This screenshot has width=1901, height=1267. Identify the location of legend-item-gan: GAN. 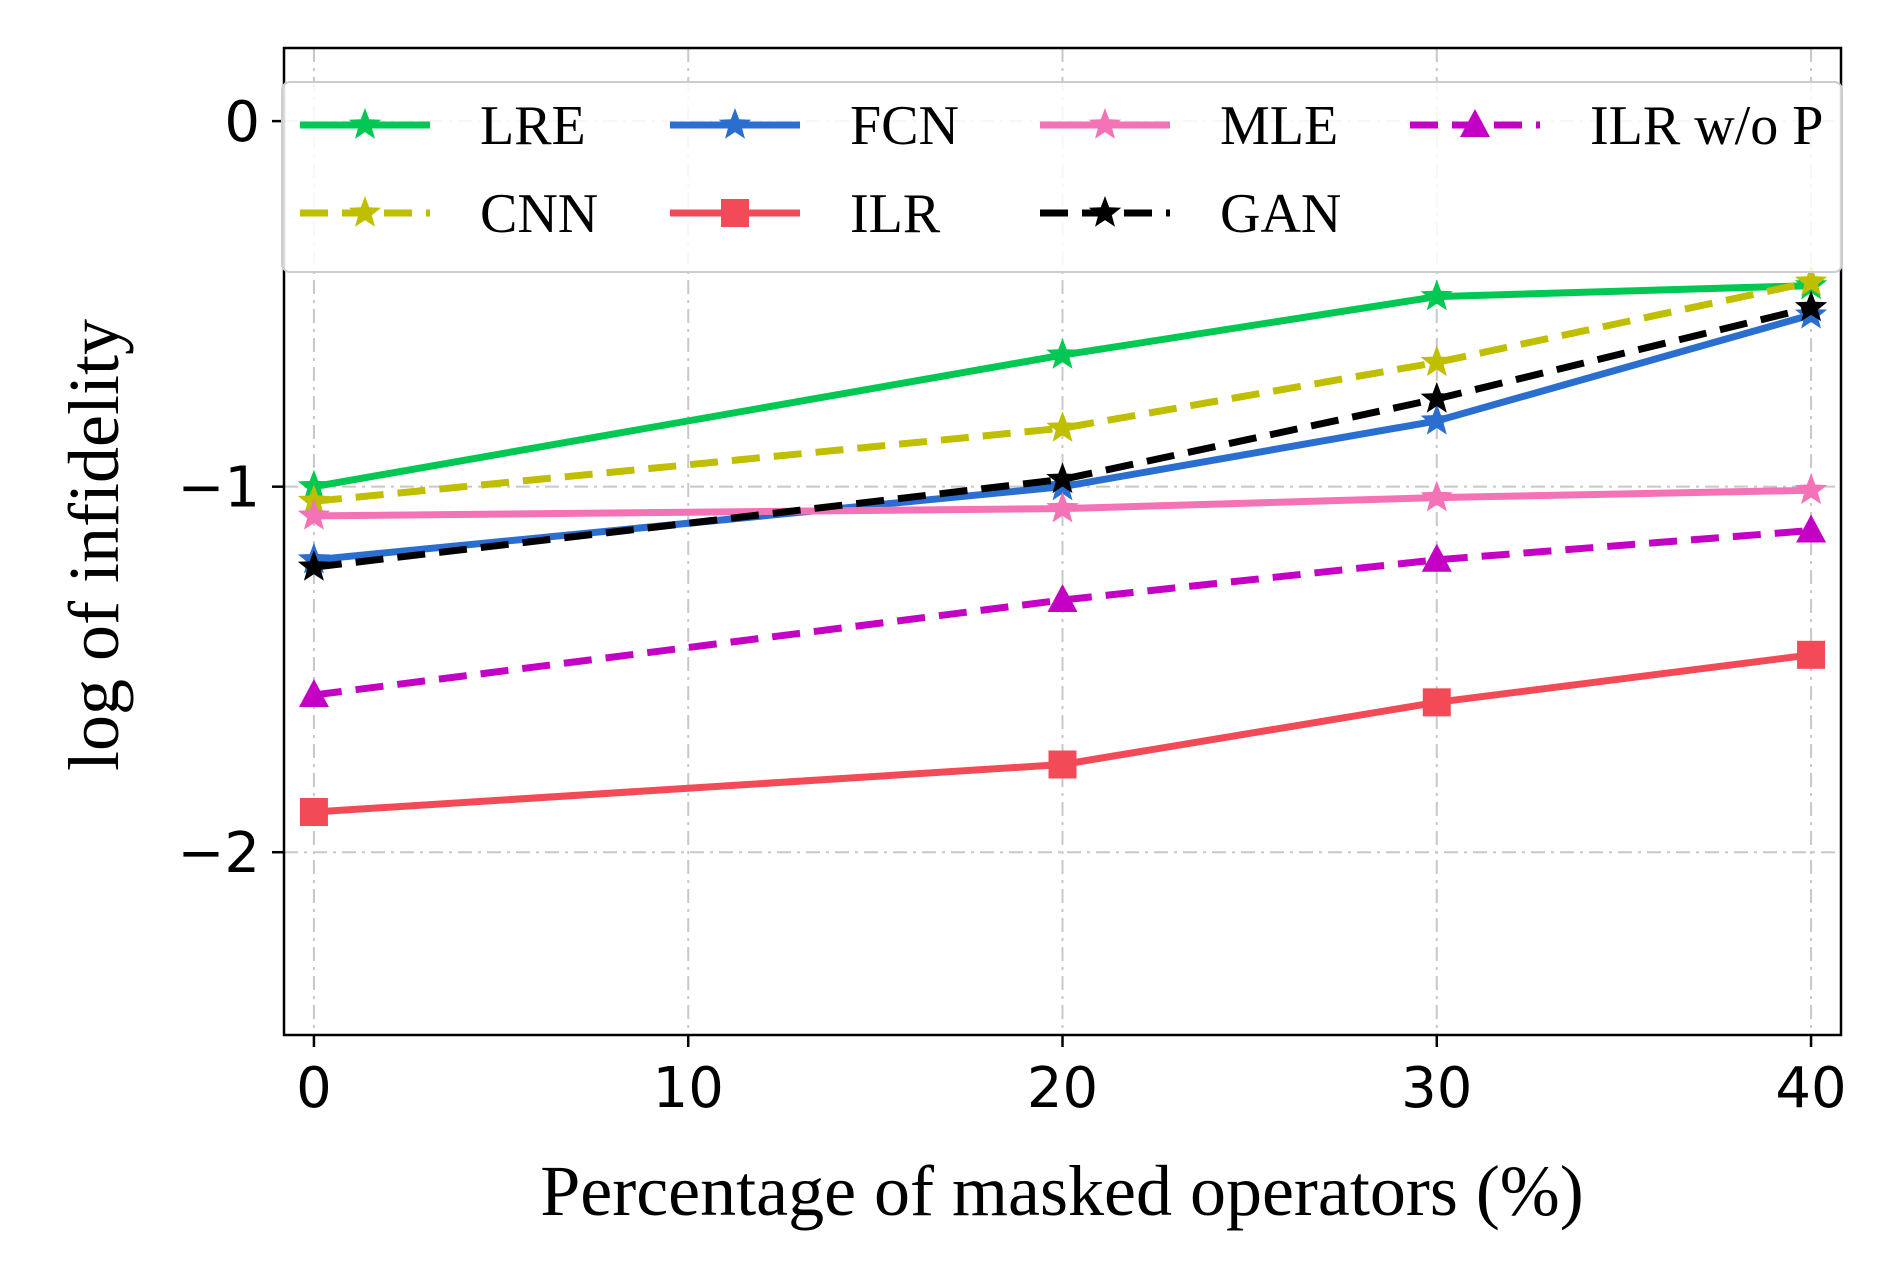
(1190, 214).